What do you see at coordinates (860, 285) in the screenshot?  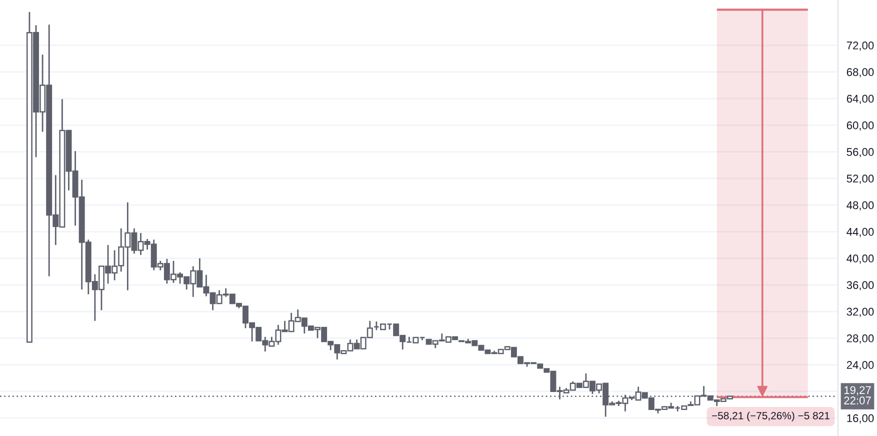 I see `y-tick-label: 36,00` at bounding box center [860, 285].